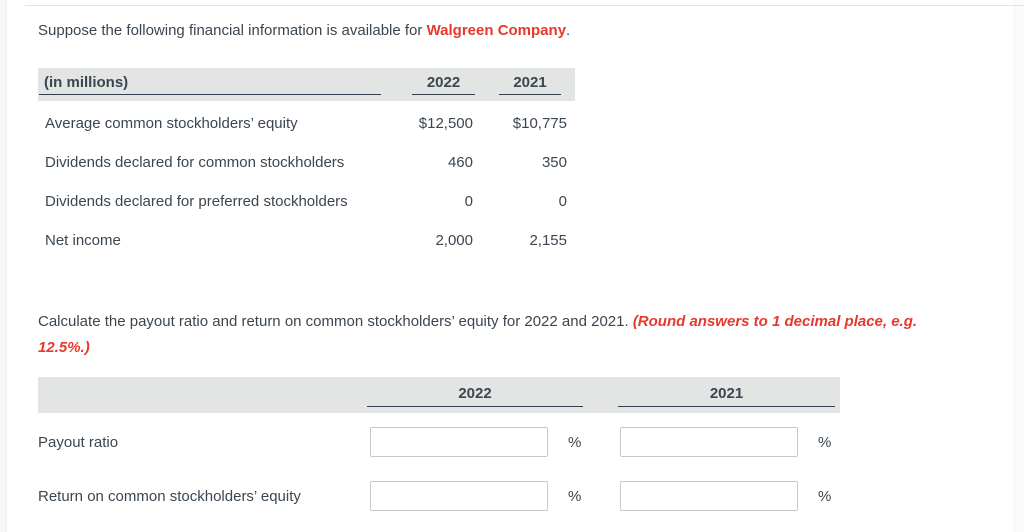 This screenshot has height=532, width=1024. What do you see at coordinates (568, 30) in the screenshot?
I see `intro-period: .` at bounding box center [568, 30].